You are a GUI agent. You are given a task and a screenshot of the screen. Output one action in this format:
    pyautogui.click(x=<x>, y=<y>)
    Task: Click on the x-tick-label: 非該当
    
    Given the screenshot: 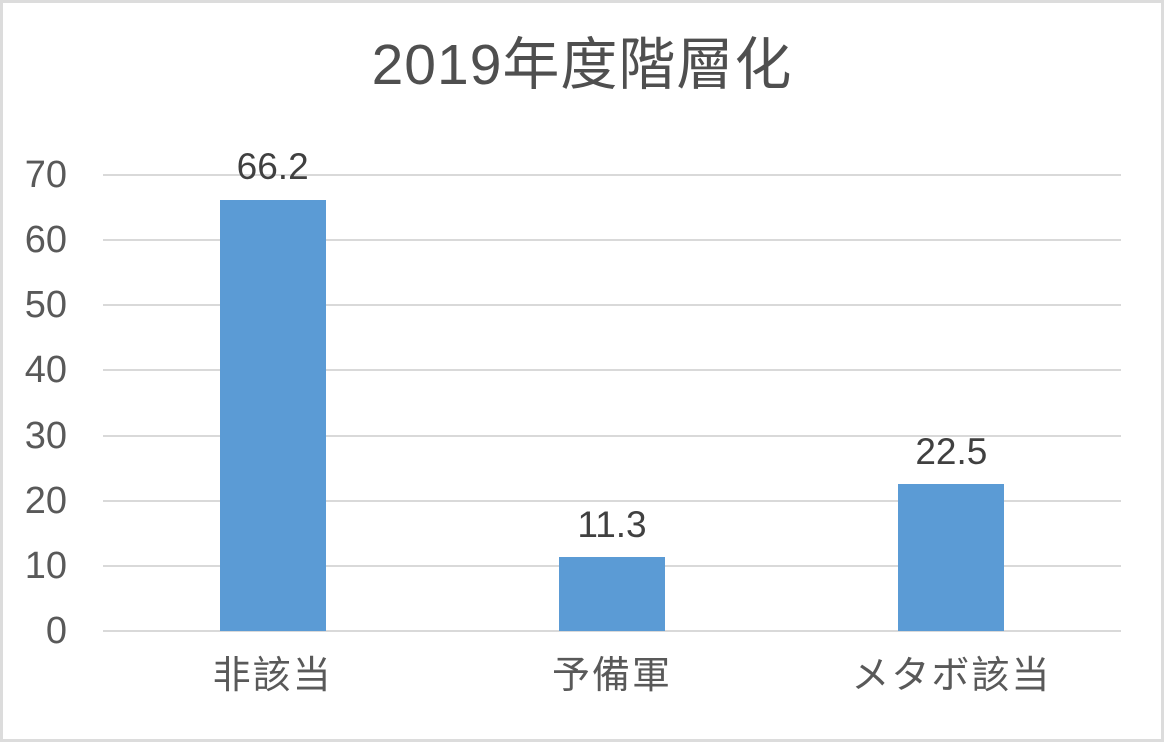 What is the action you would take?
    pyautogui.click(x=272, y=676)
    